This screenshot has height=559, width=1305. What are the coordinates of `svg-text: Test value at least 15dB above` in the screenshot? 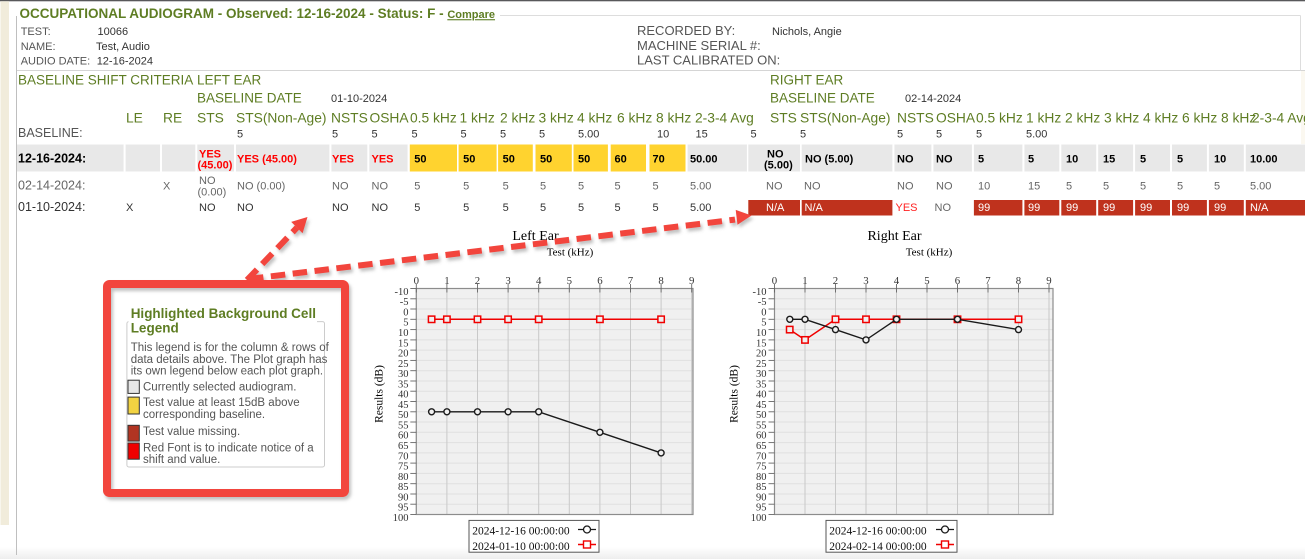 It's located at (221, 403).